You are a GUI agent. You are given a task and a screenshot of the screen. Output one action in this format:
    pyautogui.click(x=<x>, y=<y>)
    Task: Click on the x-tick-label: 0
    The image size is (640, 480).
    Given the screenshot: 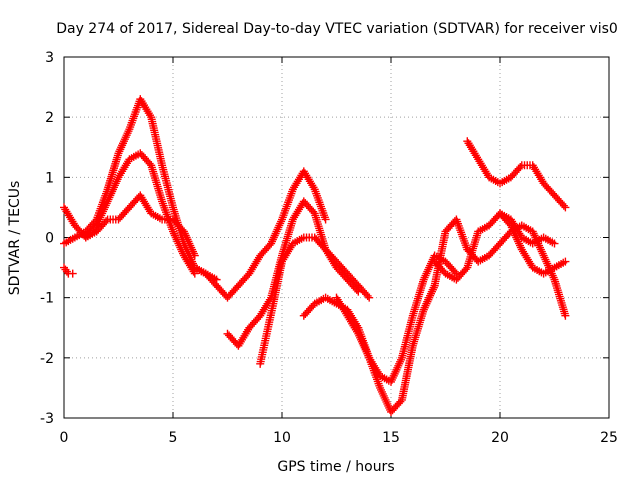 What is the action you would take?
    pyautogui.click(x=64, y=438)
    